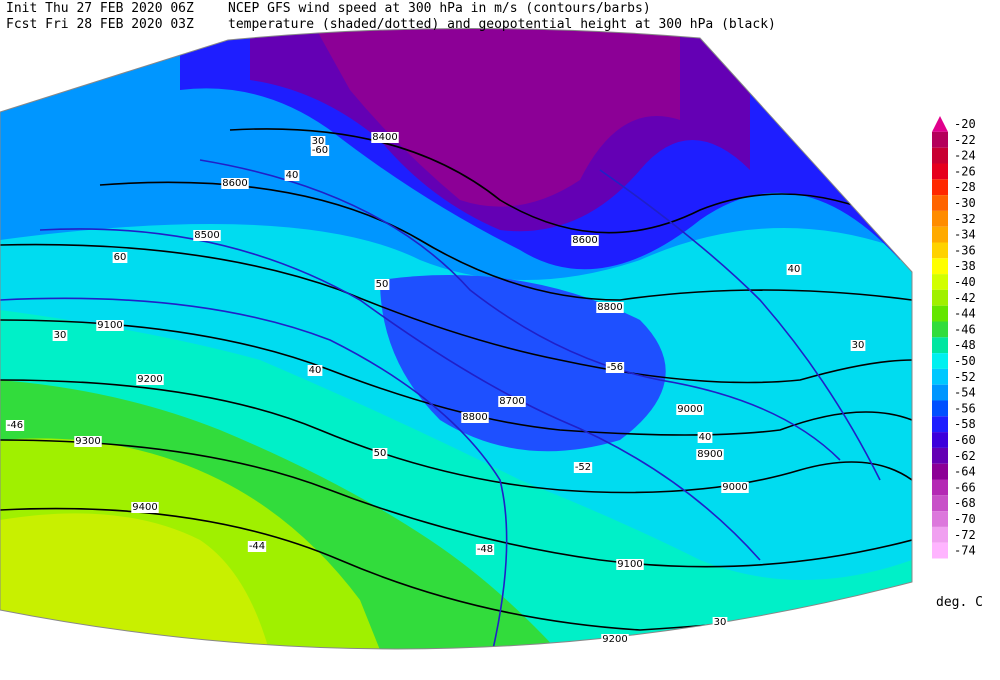  Describe the element at coordinates (965, 345) in the screenshot. I see `legend-label: -48` at that location.